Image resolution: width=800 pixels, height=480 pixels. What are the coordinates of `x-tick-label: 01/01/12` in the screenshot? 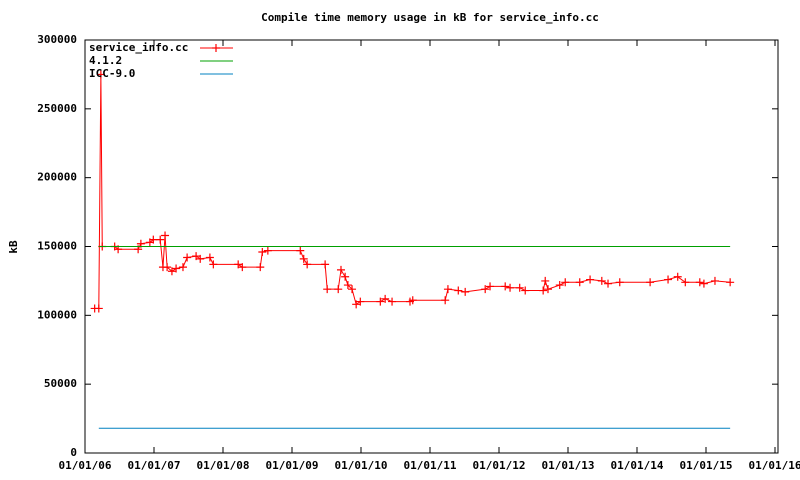 It's located at (499, 465).